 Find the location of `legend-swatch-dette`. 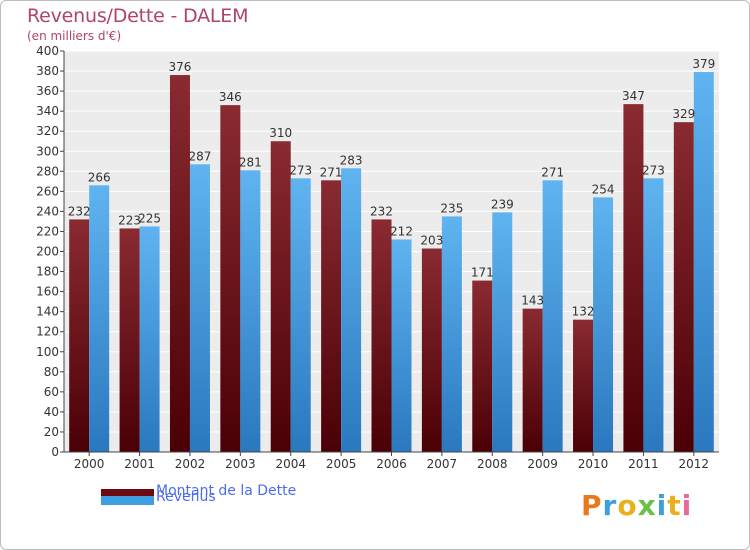

legend-swatch-dette is located at coordinates (127, 493).